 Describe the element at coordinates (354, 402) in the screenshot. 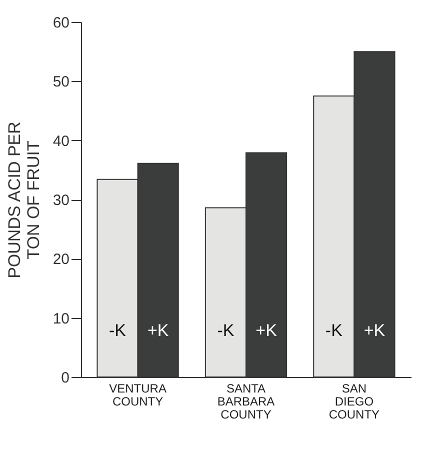

I see `x-tick-label: SAN DIEGO COUNTY` at that location.